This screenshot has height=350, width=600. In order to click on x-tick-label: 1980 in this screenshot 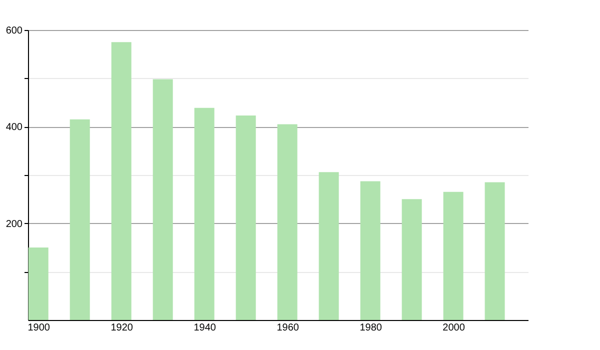, I will do `click(371, 328)`.